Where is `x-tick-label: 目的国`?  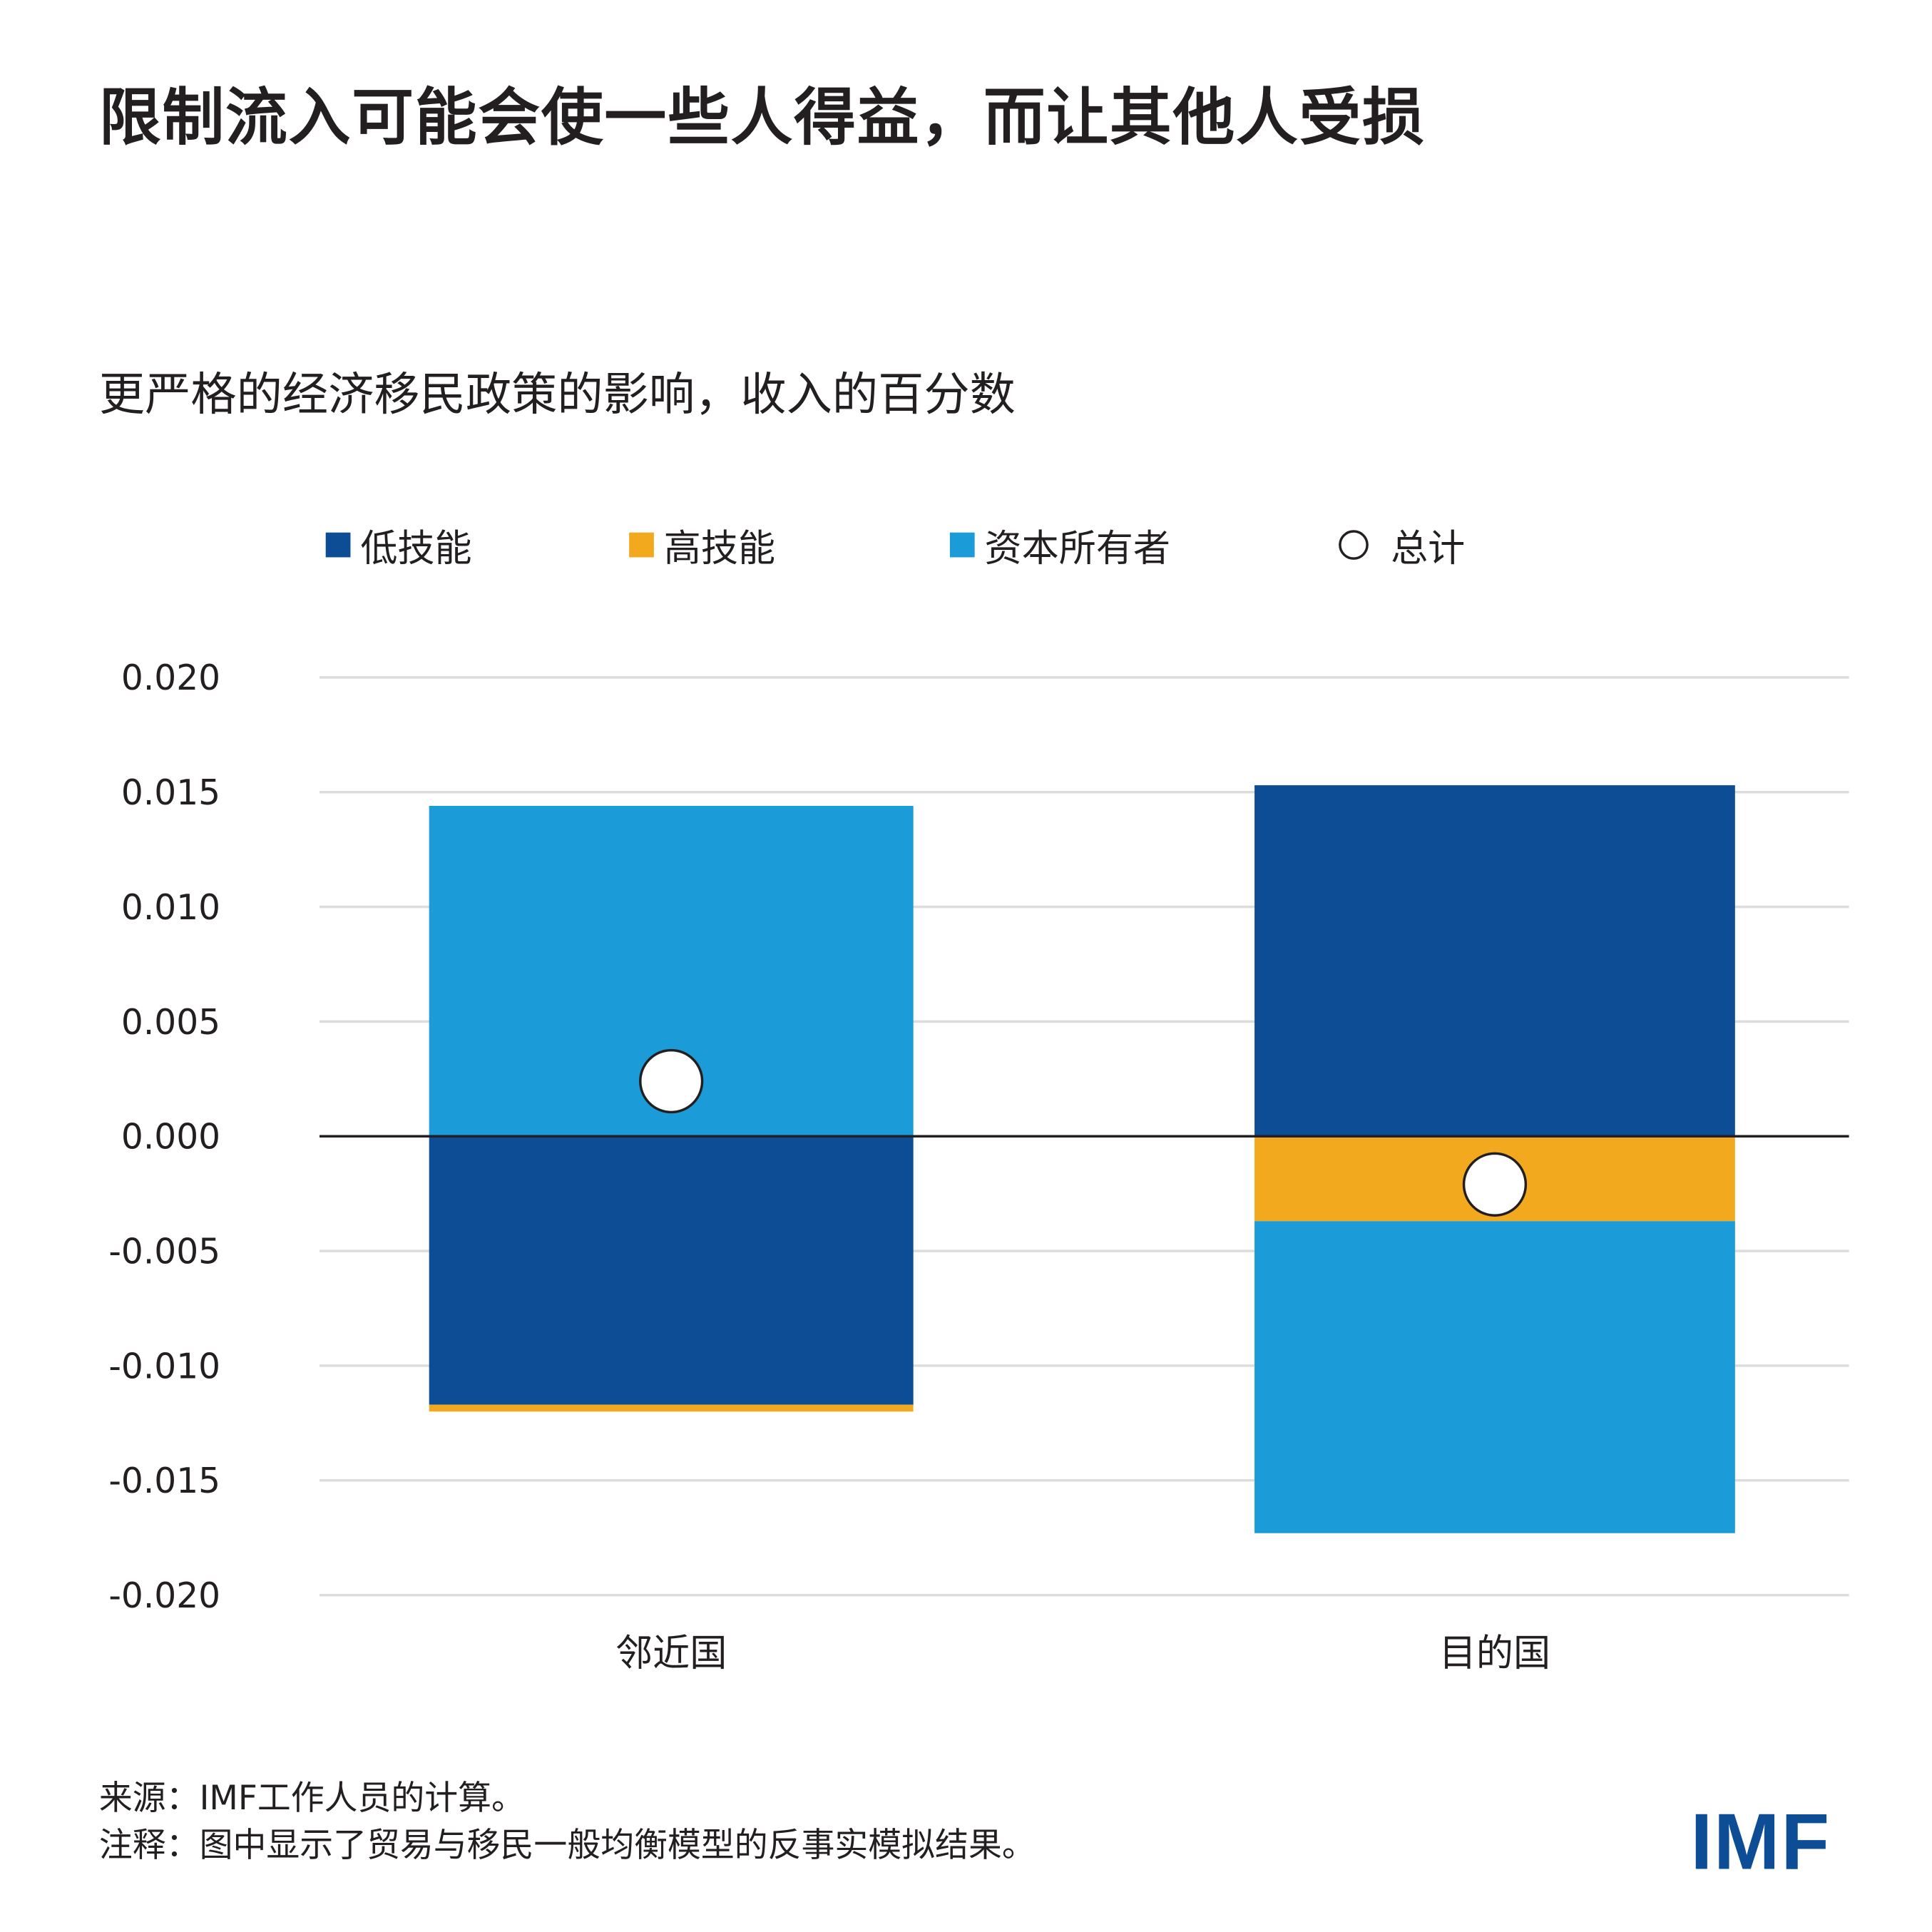
x-tick-label: 目的国 is located at coordinates (1495, 1654).